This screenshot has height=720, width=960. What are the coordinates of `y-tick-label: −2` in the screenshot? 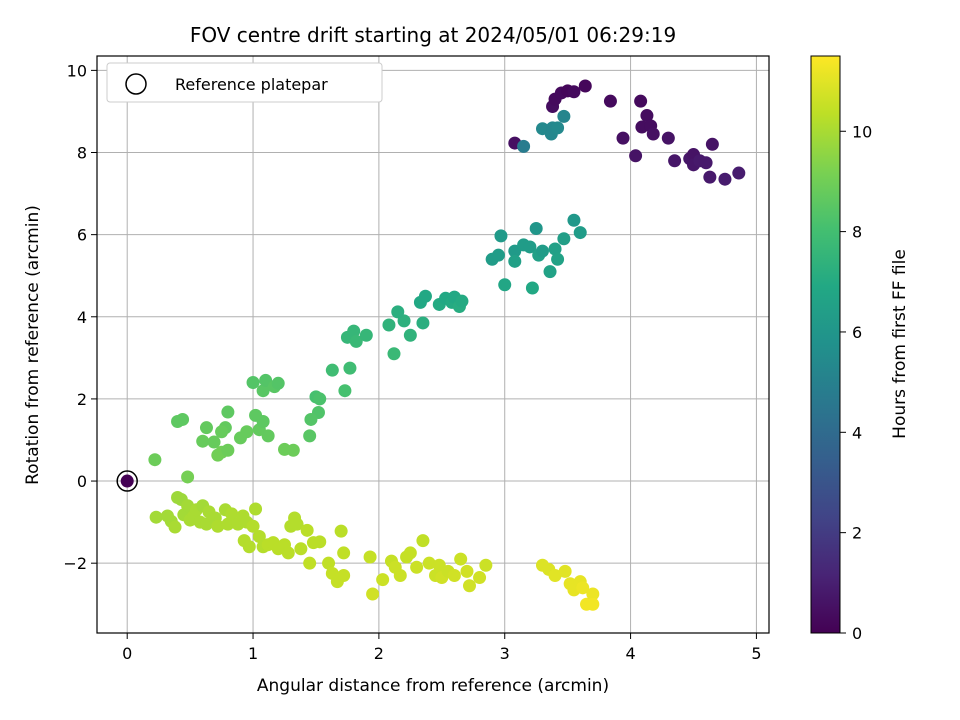 It's located at (75, 563).